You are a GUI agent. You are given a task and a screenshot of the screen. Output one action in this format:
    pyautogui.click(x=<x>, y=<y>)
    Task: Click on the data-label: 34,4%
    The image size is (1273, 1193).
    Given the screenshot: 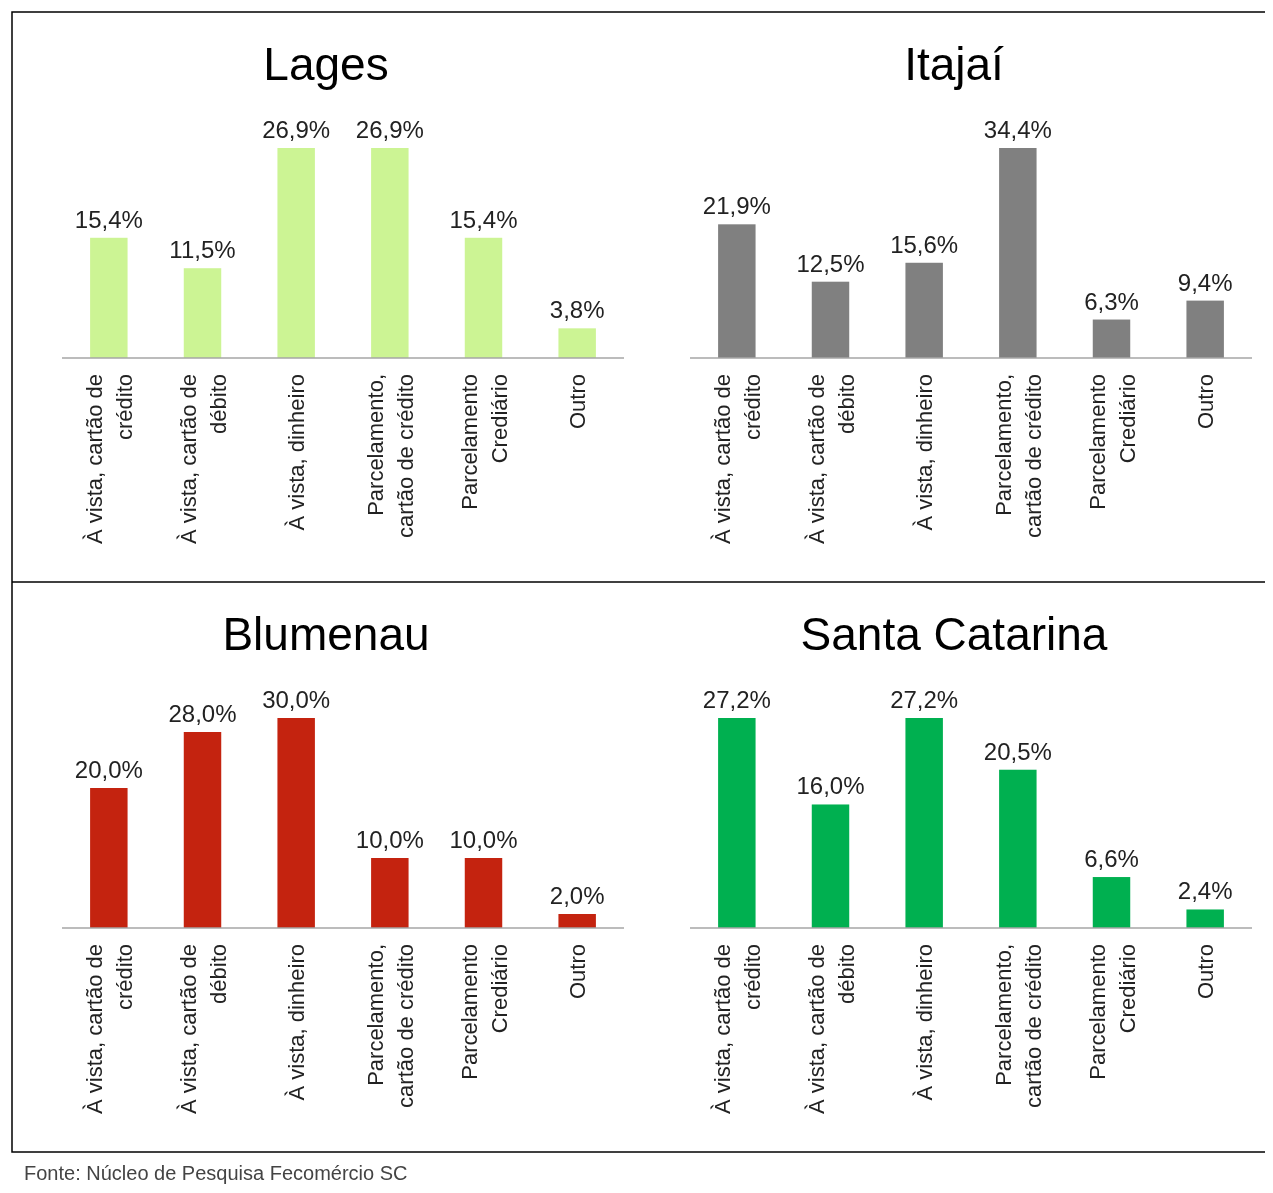 What is the action you would take?
    pyautogui.click(x=1017, y=129)
    